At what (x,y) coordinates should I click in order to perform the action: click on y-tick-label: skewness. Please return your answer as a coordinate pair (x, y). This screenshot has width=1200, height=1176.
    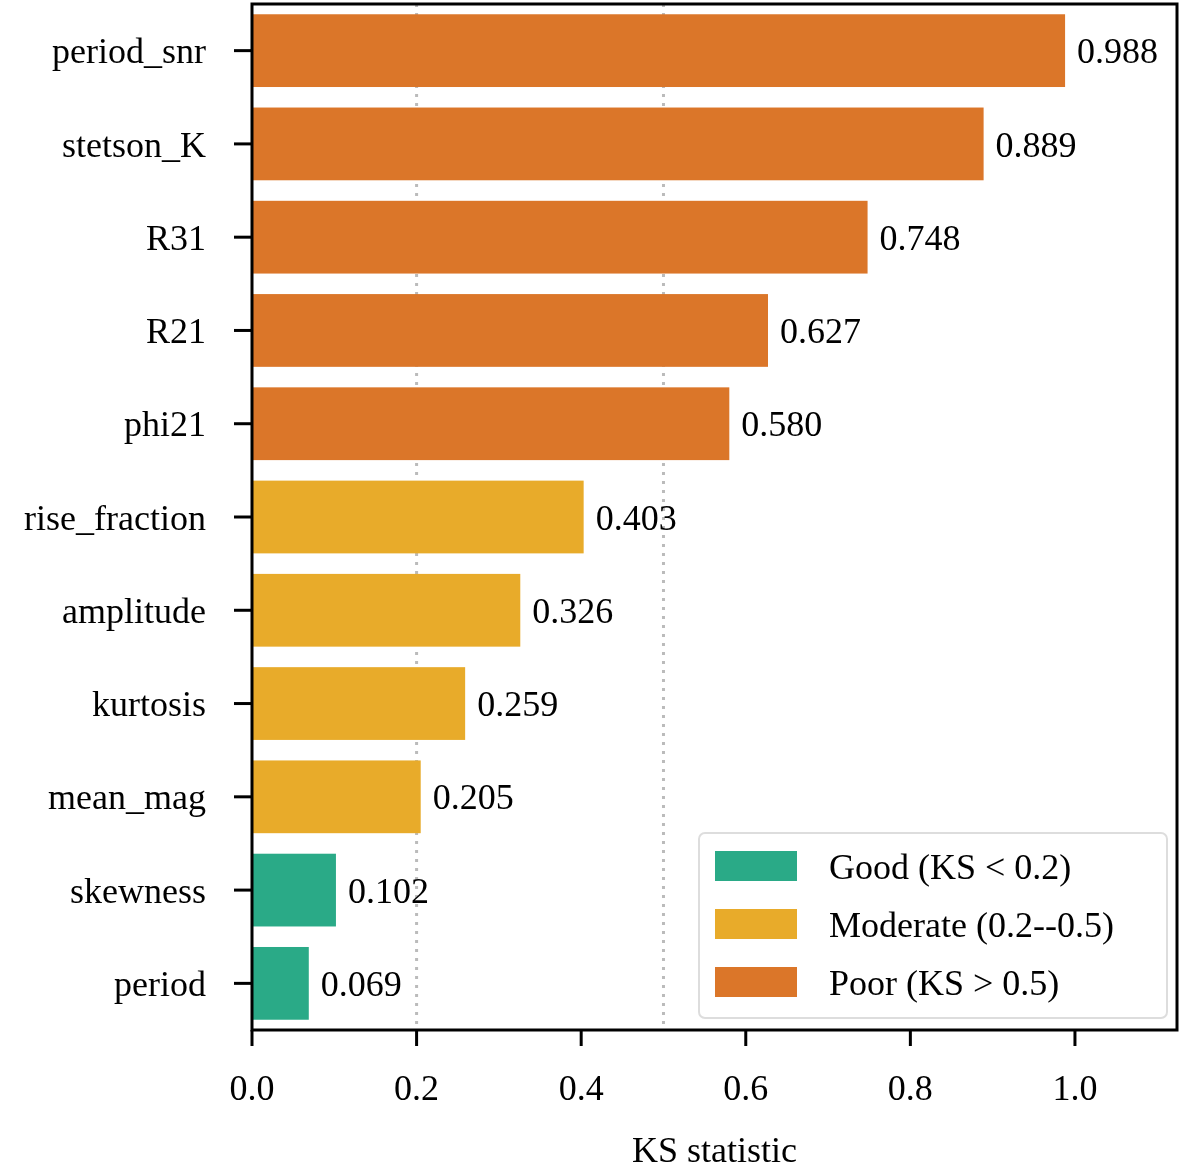
    Looking at the image, I should click on (138, 890).